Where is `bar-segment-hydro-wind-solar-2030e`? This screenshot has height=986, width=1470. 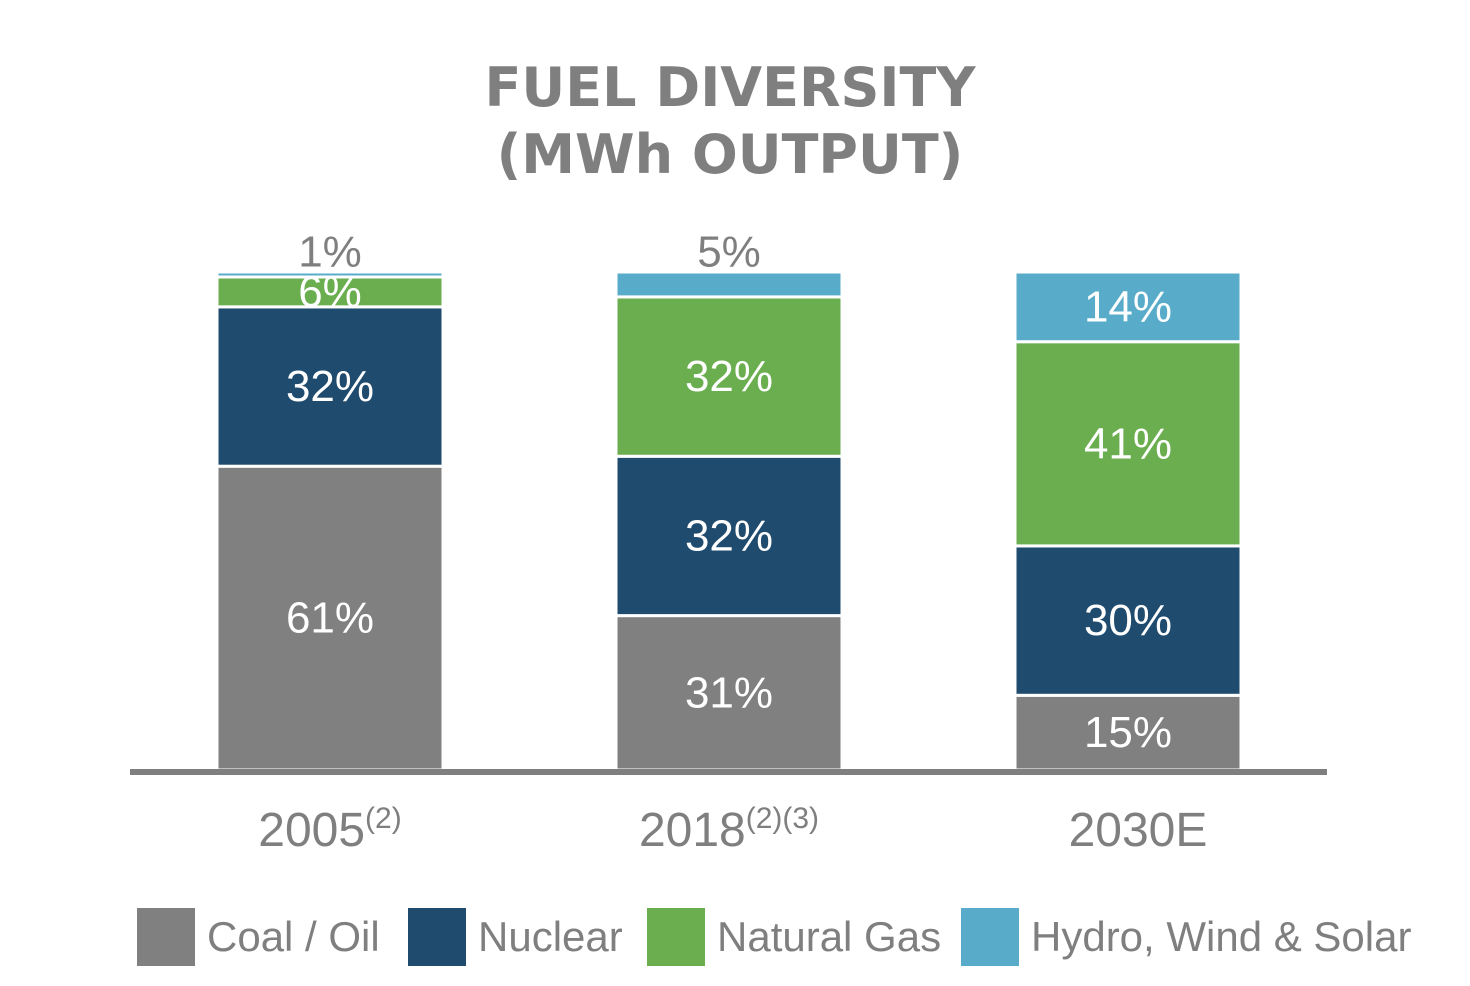
bar-segment-hydro-wind-solar-2030e is located at coordinates (1128, 307).